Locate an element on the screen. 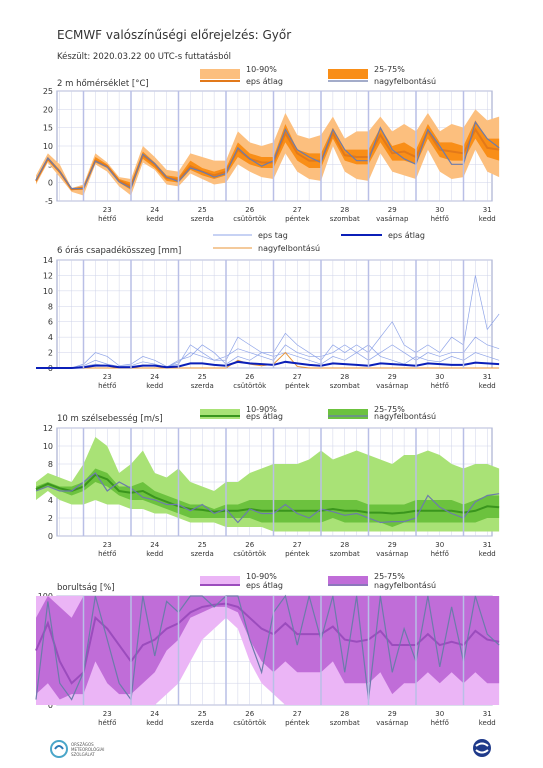 This screenshot has height=768, width=543. temp-mean-line is located at coordinates (267, 159).